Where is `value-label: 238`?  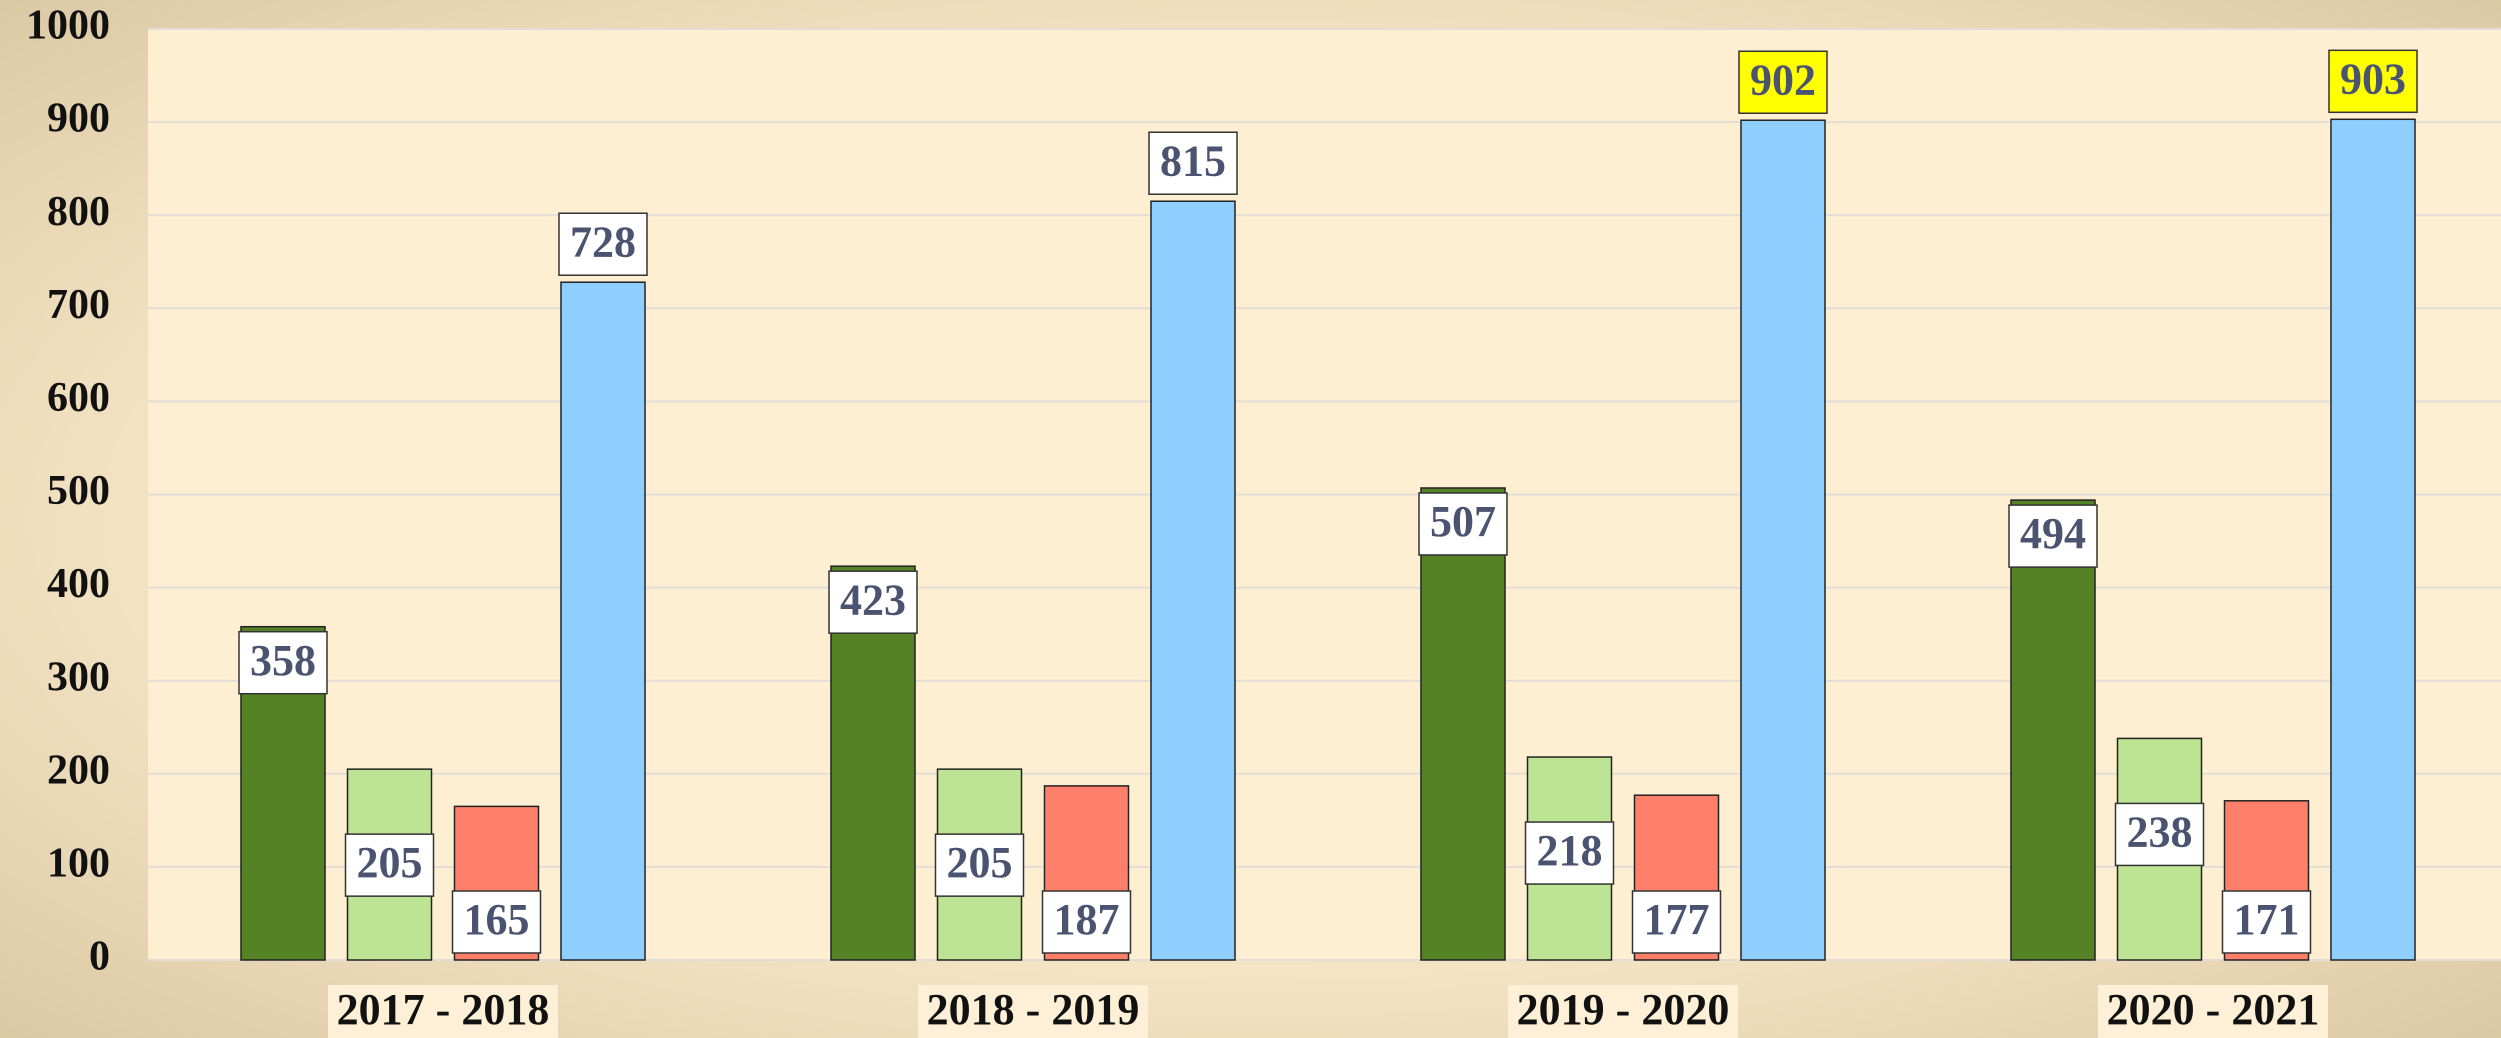
value-label: 238 is located at coordinates (2160, 832).